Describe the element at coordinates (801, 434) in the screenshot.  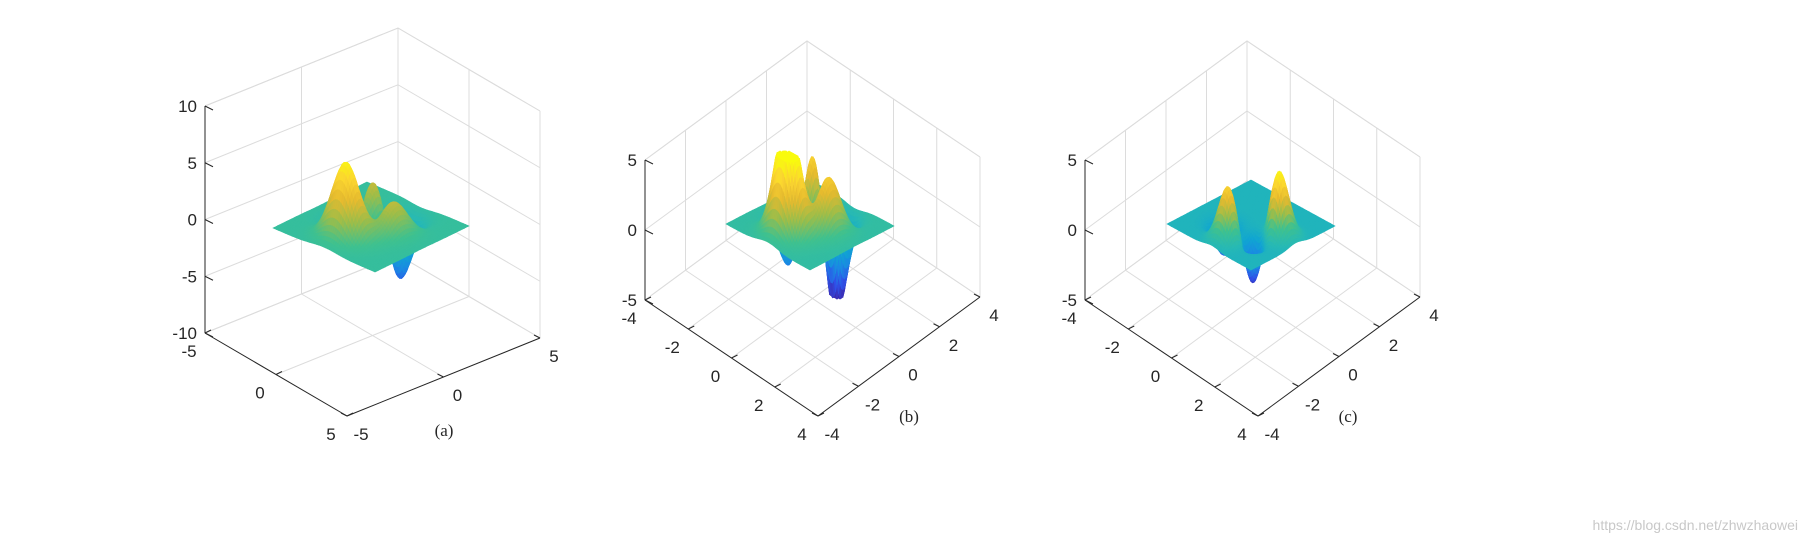
I see `y-tick-label: 4` at that location.